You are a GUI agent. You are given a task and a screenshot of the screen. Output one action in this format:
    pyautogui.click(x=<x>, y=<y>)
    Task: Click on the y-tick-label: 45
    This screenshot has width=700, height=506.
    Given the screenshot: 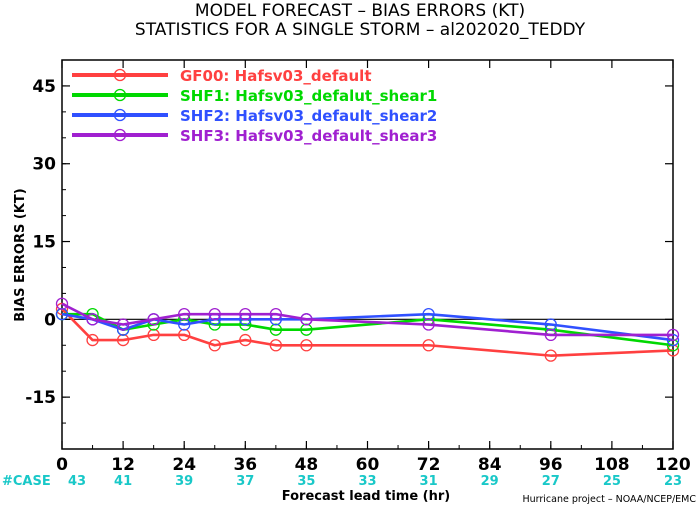 What is the action you would take?
    pyautogui.click(x=44, y=87)
    